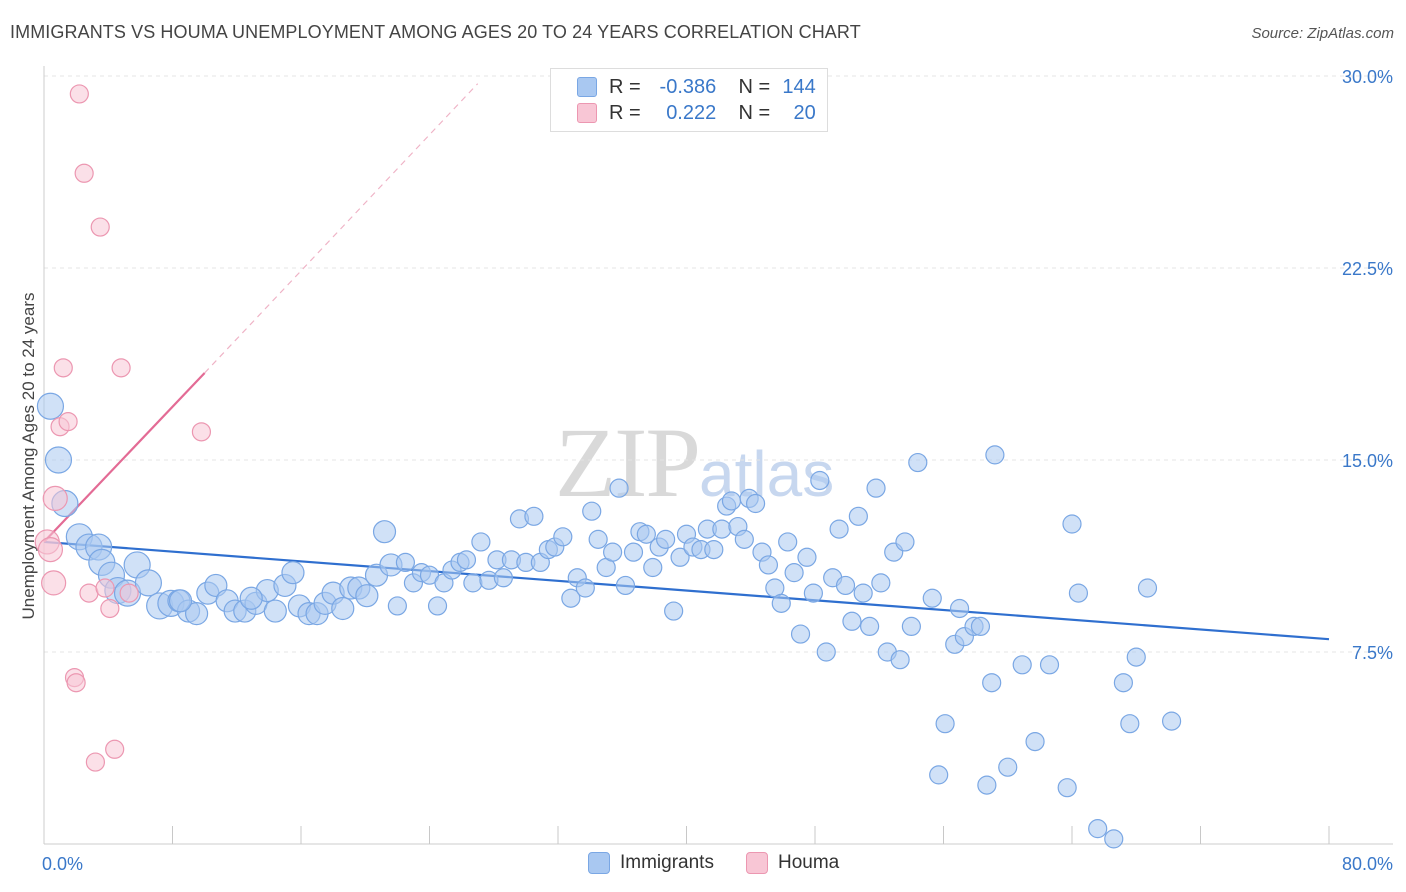 The height and width of the screenshot is (892, 1406). I want to click on legend-item-immigrants: Immigrants, so click(651, 863).